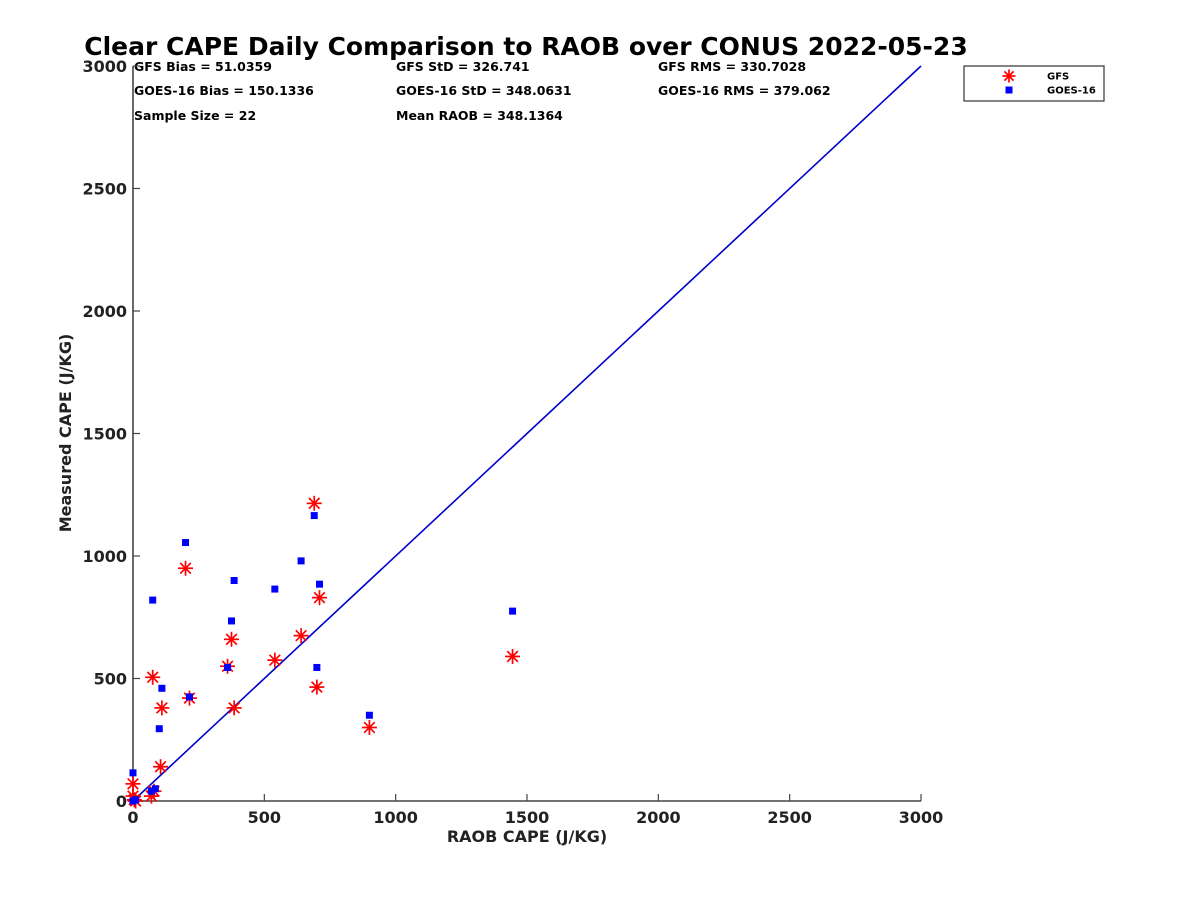  I want to click on stat-text: Sample Size = 22, so click(195, 115).